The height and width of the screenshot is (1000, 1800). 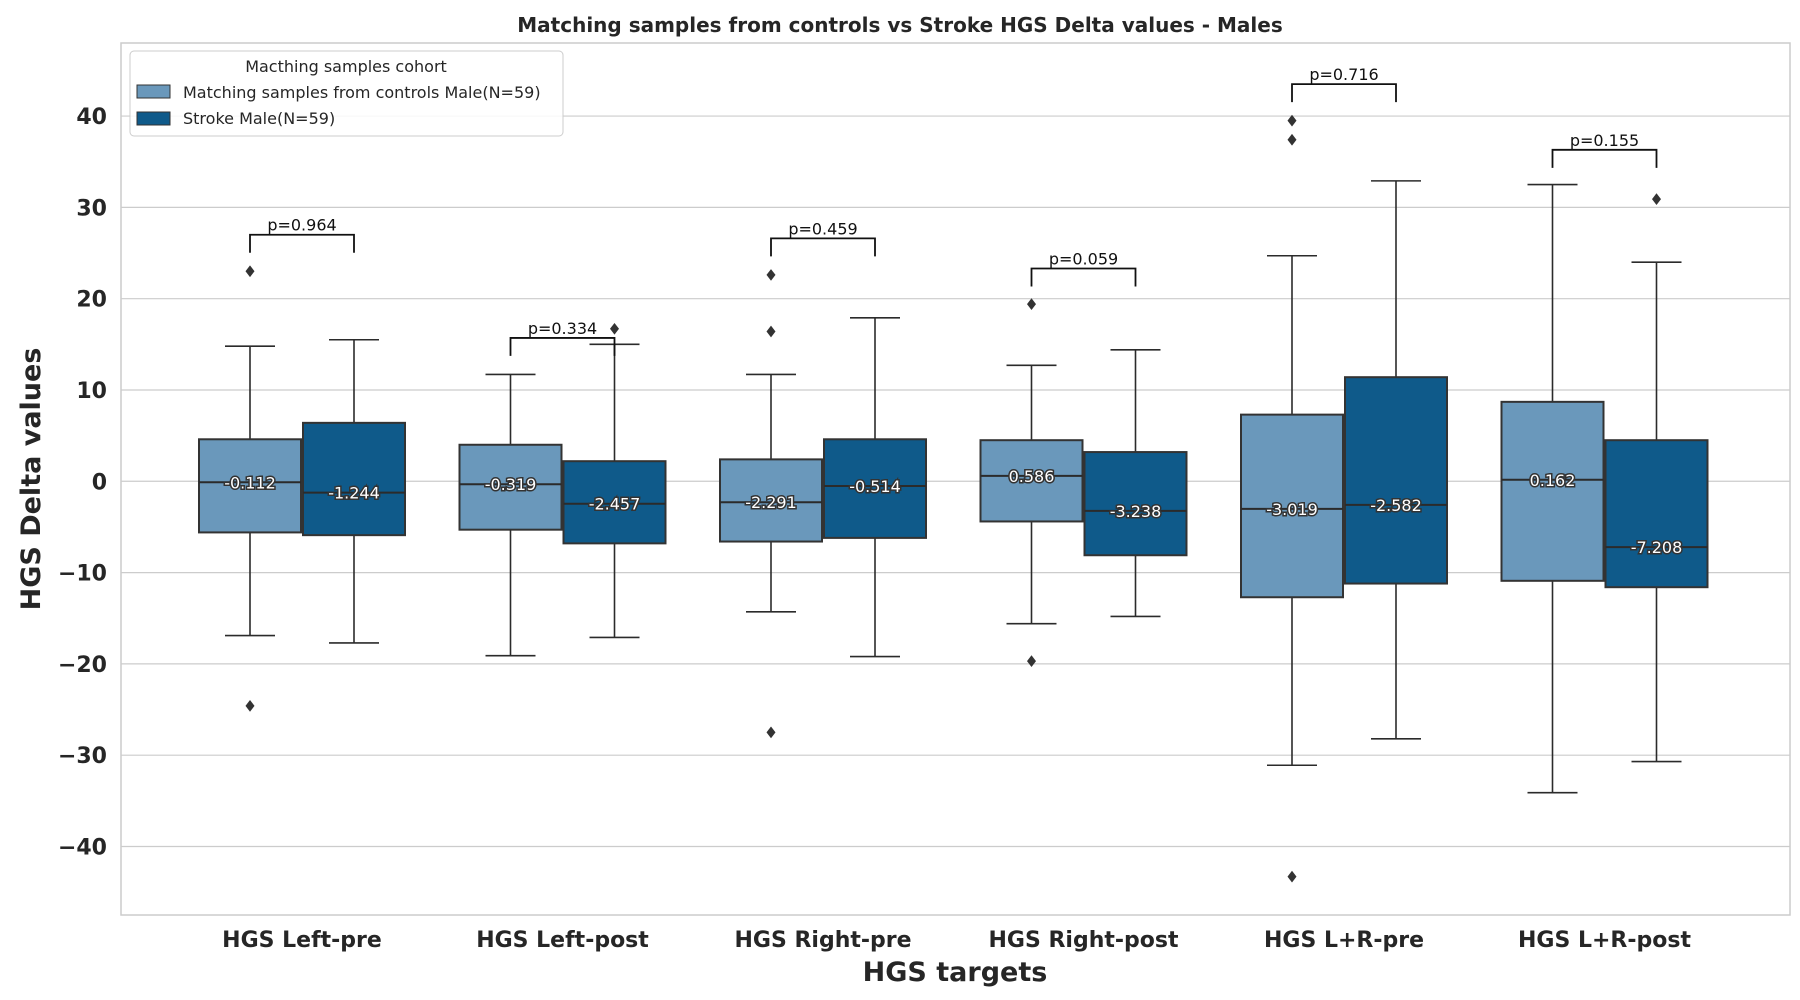 I want to click on median-label: -2.457, so click(x=615, y=504).